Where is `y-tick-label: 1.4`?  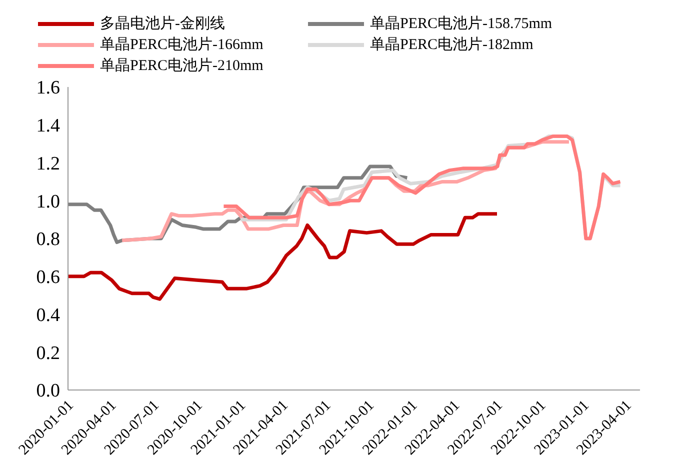 y-tick-label: 1.4 is located at coordinates (48, 126).